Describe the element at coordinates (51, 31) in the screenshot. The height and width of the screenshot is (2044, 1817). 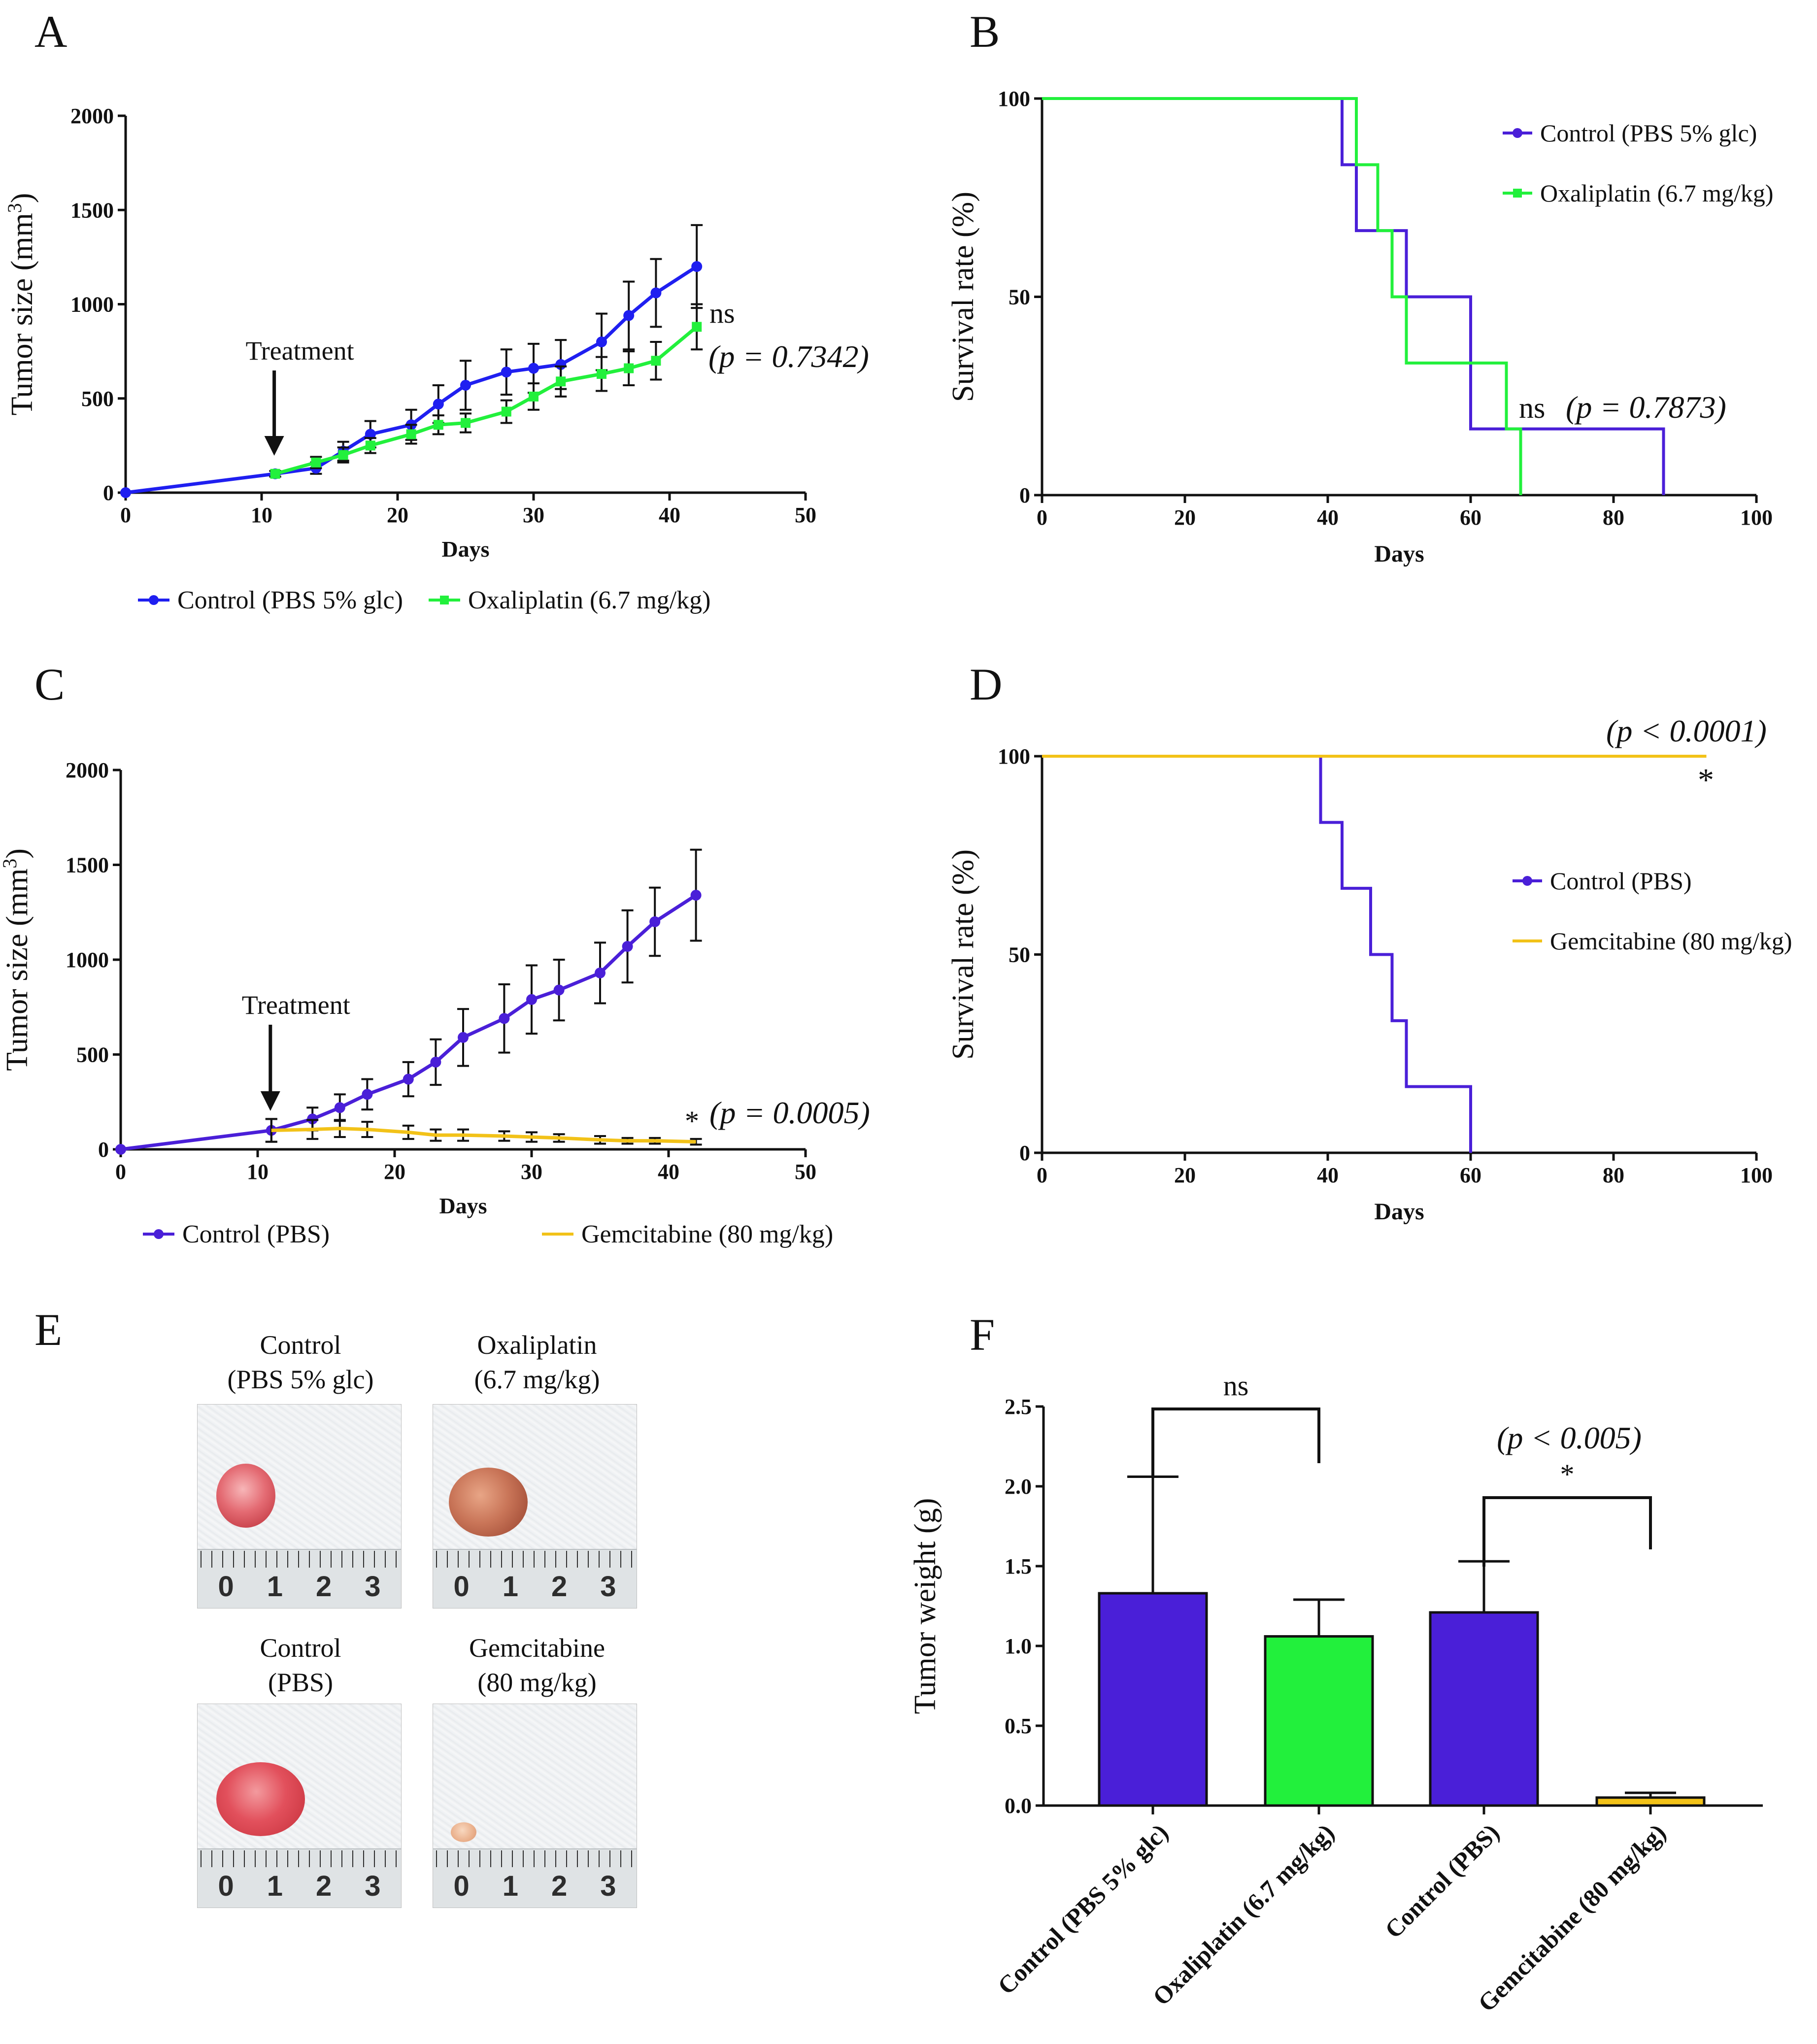
I see `panel-letter-a: A` at that location.